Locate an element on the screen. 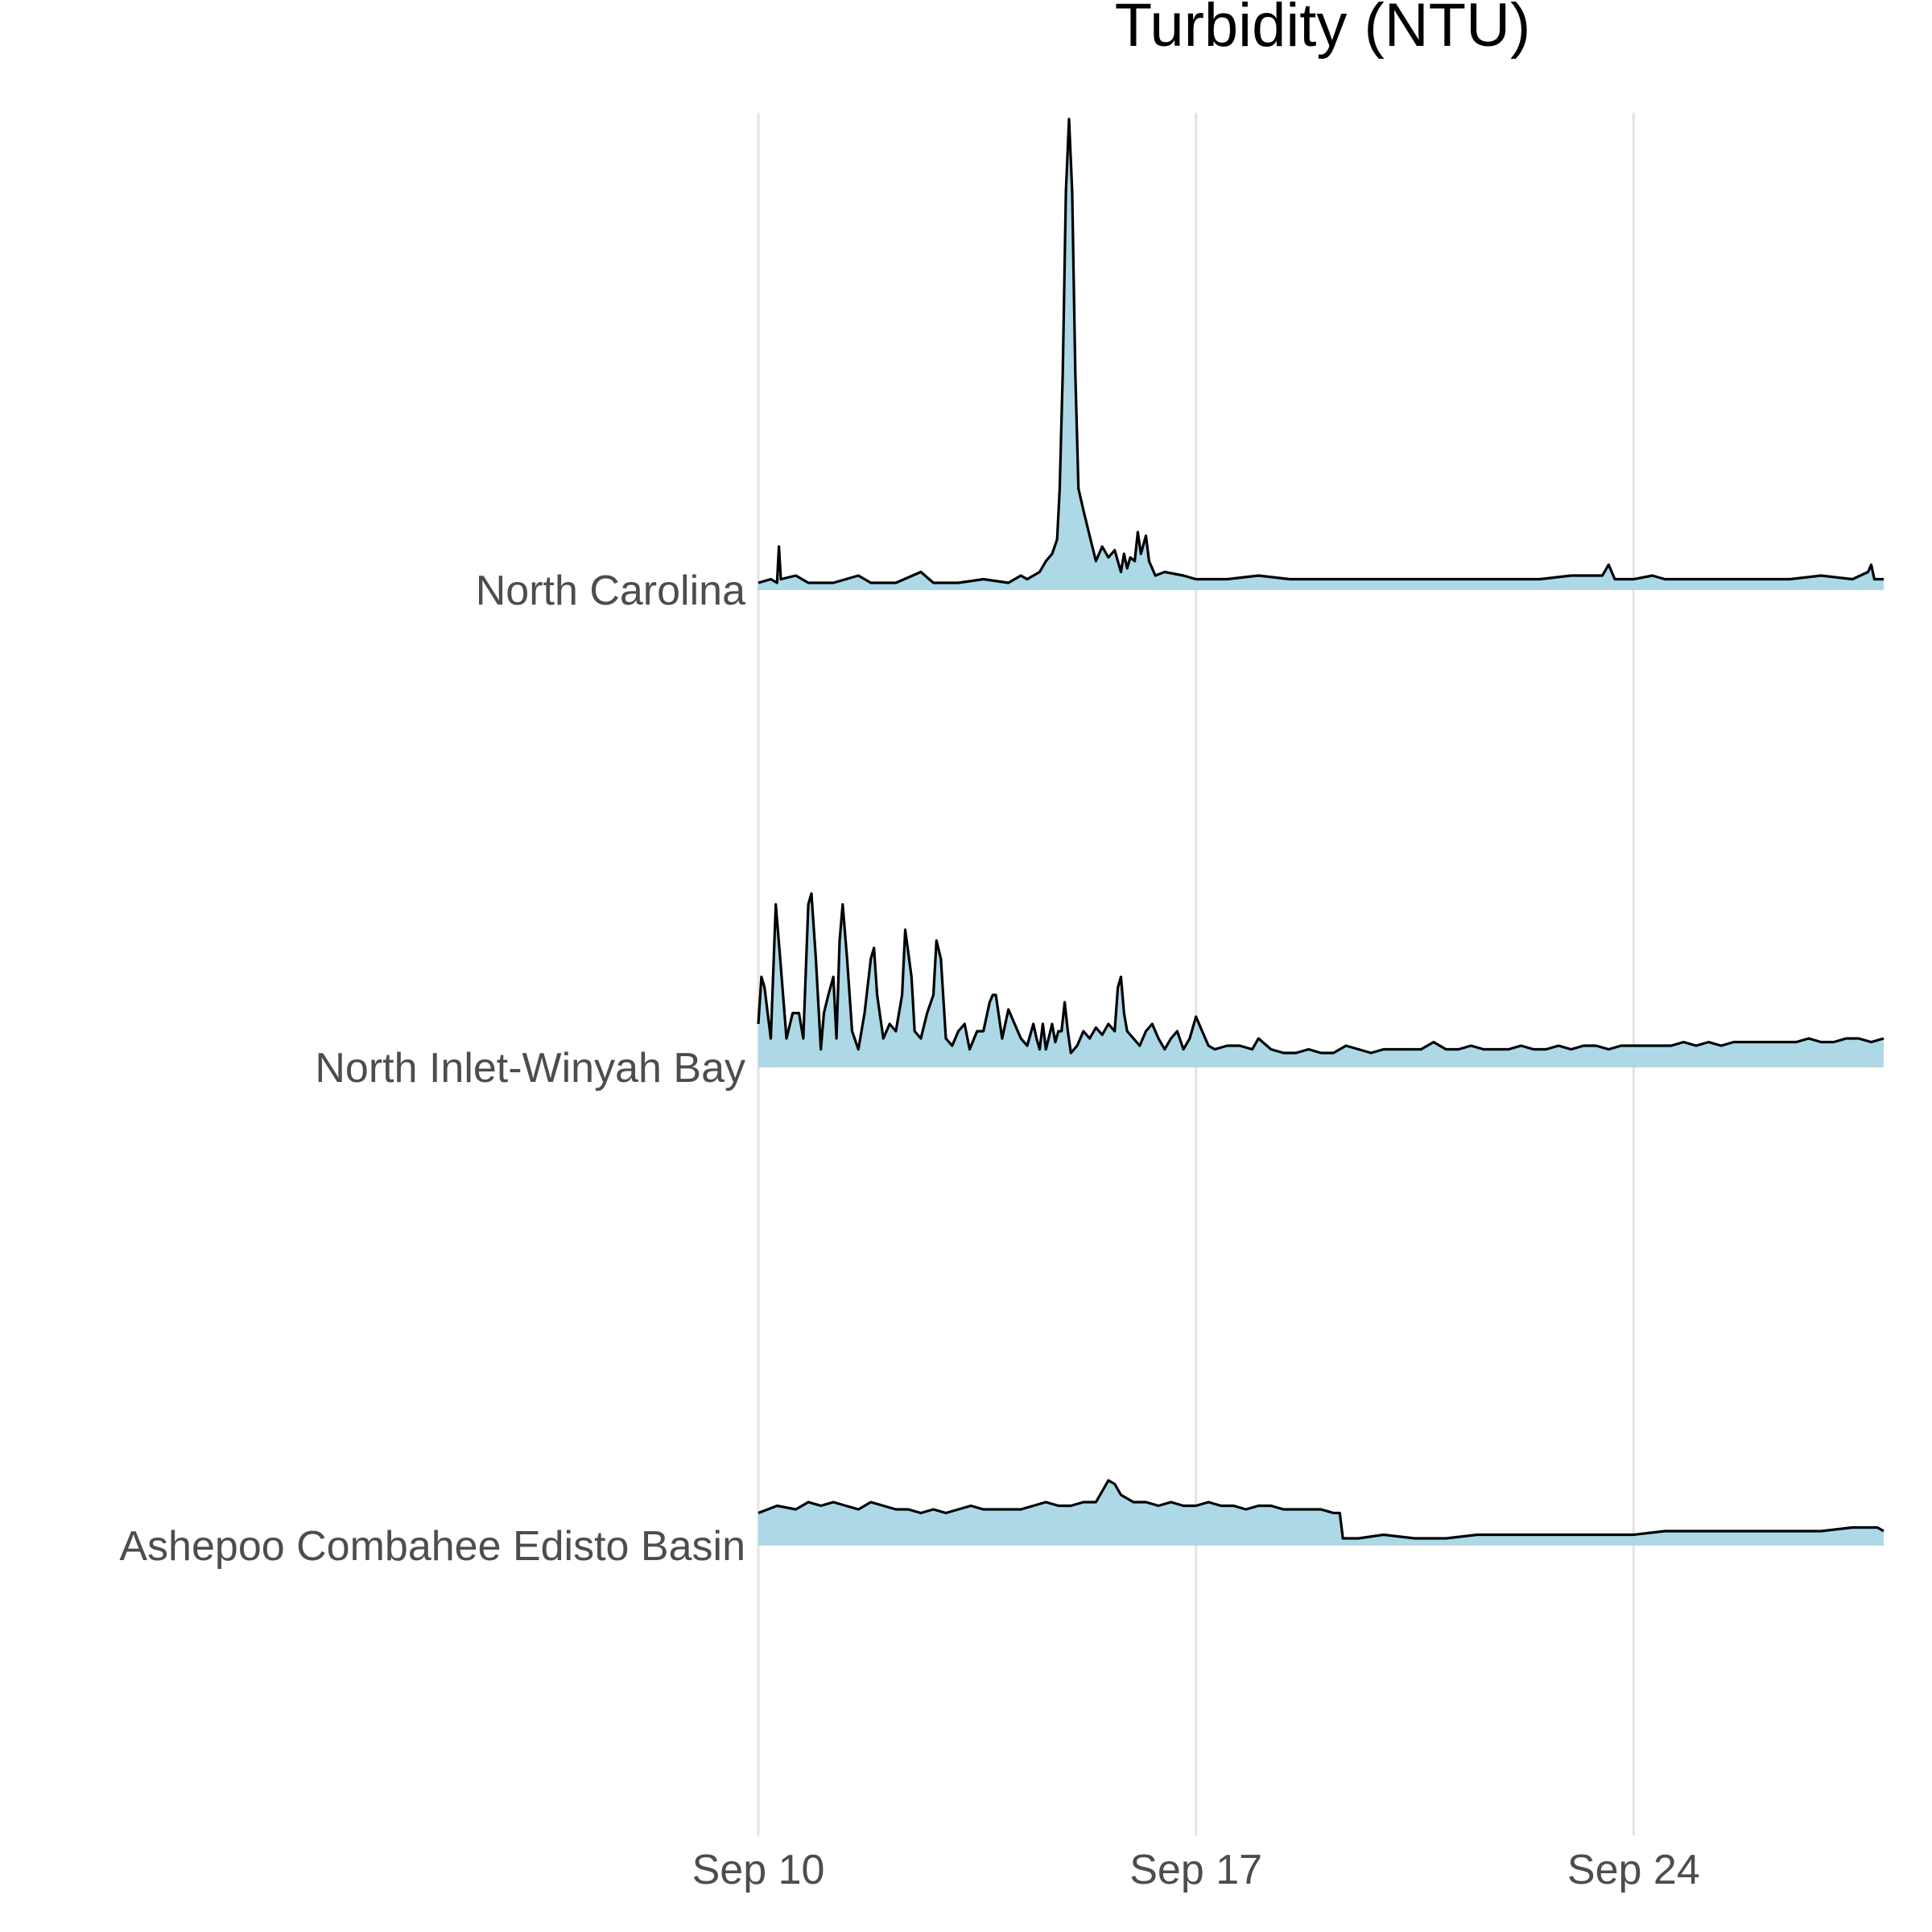 The width and height of the screenshot is (1932, 1932). x-axis-labels: Sep 10 Sep 17 Sep 24 is located at coordinates (1196, 1870).